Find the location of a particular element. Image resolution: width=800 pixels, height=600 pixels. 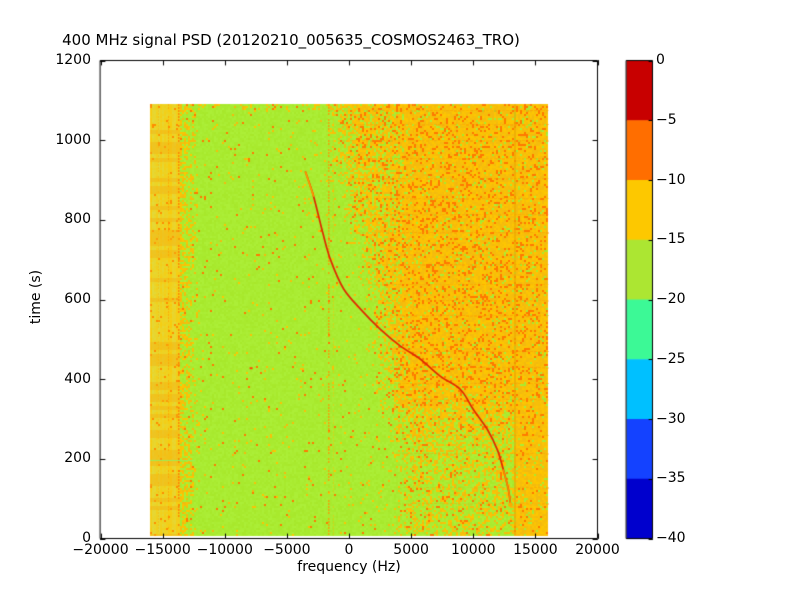

x-axis-label: frequency (Hz) is located at coordinates (349, 567).